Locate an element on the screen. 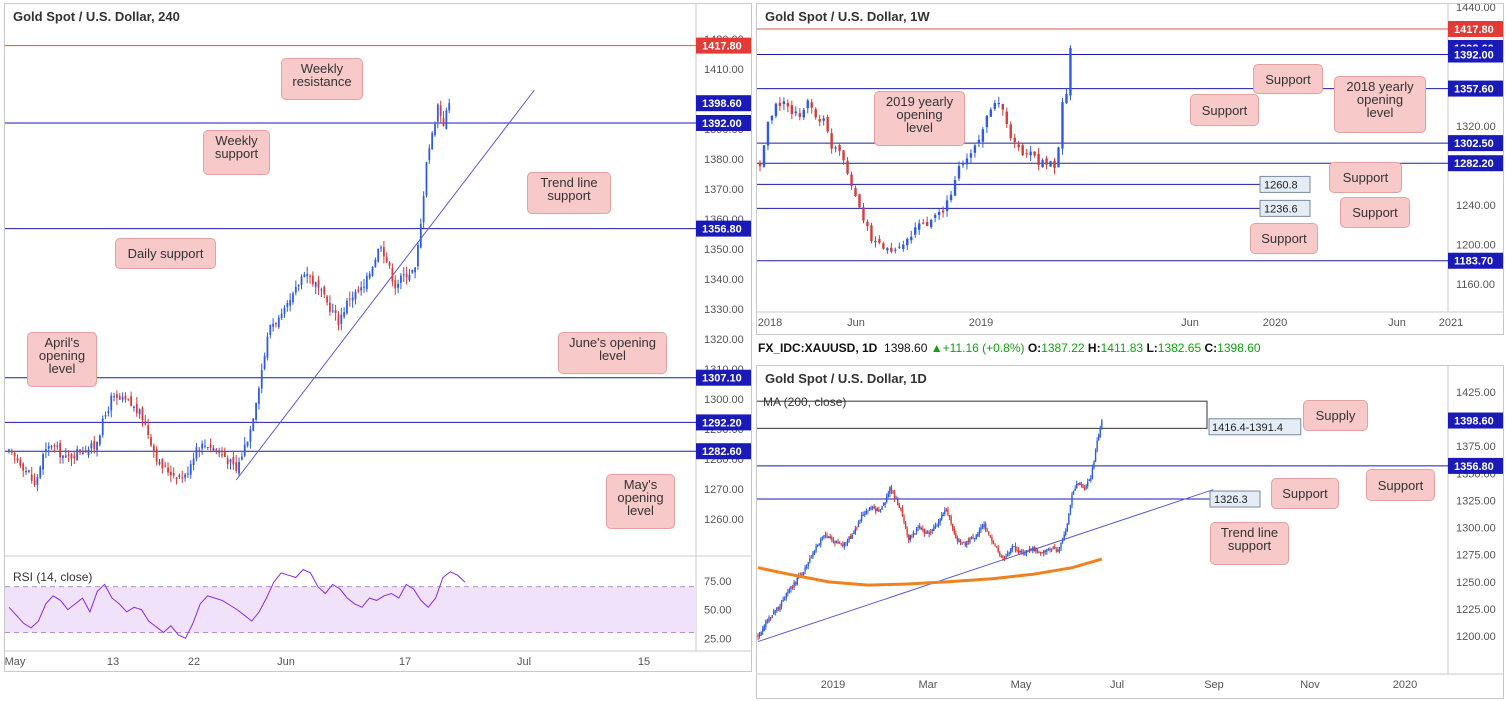  rsi-tick-label: 75.00 is located at coordinates (718, 582).